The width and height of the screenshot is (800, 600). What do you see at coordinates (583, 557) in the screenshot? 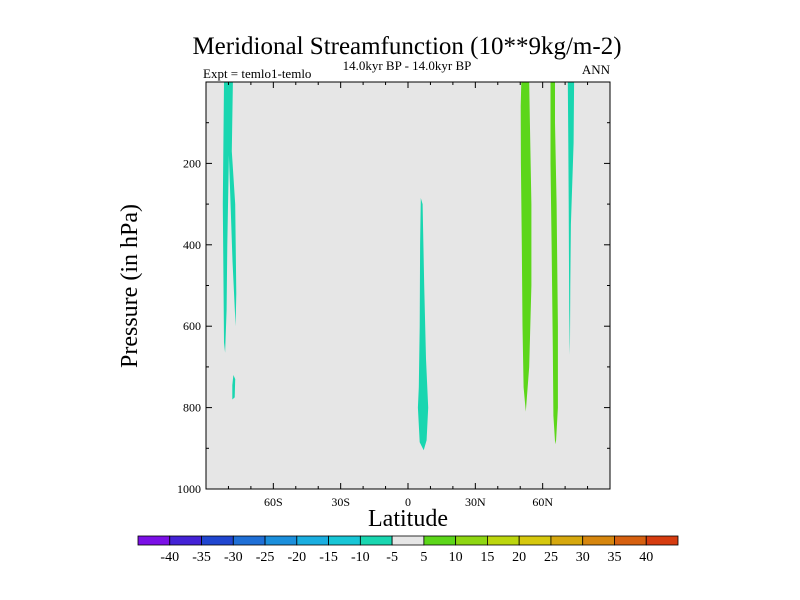
I see `colorbar-label: 30` at bounding box center [583, 557].